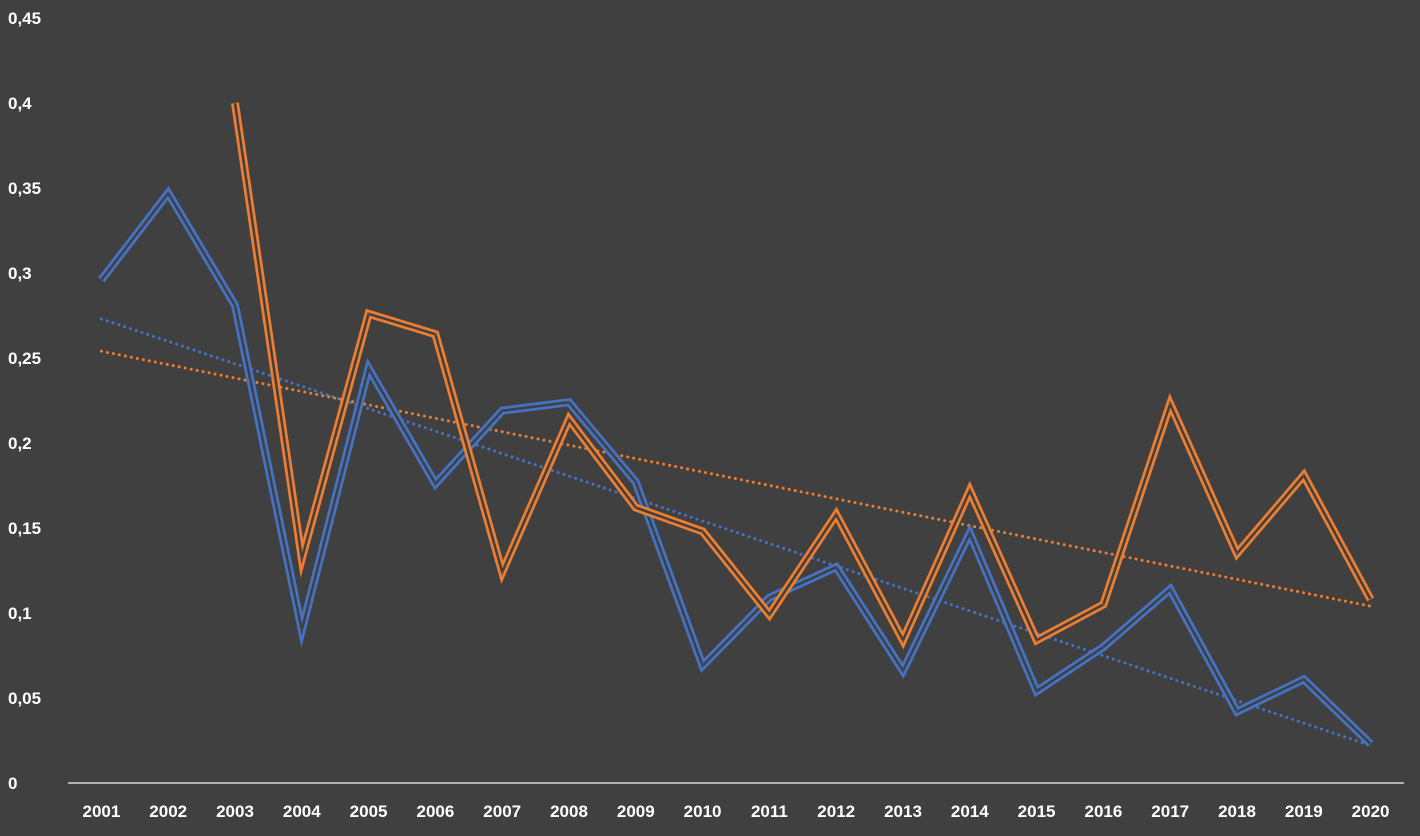  Describe the element at coordinates (24, 698) in the screenshot. I see `y-tick-label: 0,05` at that location.